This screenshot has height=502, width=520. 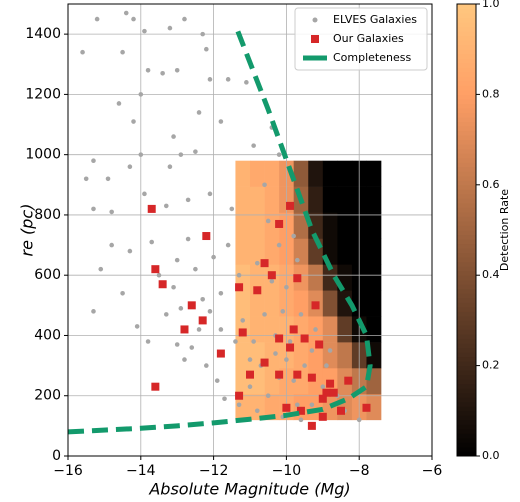 What do you see at coordinates (466, 230) in the screenshot?
I see `colorbar-frame` at bounding box center [466, 230].